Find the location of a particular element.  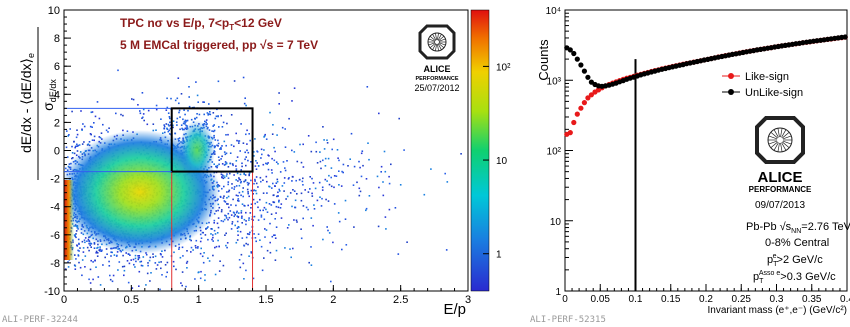

right-annotation-cut2: pTAsso e>0.3 GeV/c is located at coordinates (794, 277).